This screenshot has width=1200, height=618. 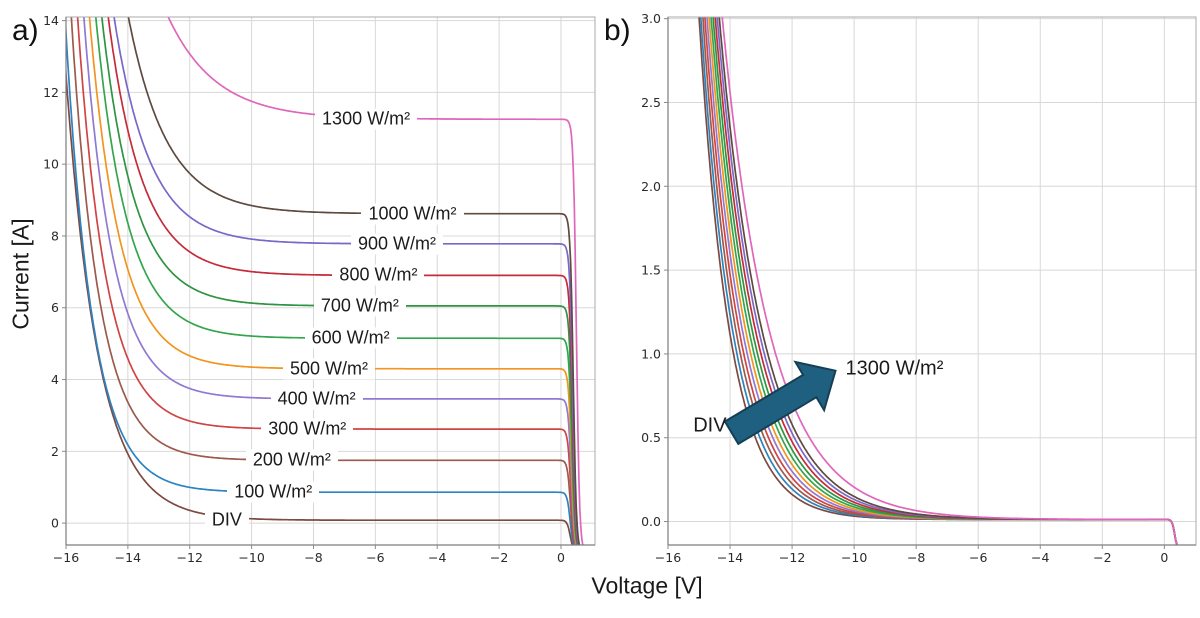 I want to click on y-axis-title: Current [A], so click(x=20, y=274).